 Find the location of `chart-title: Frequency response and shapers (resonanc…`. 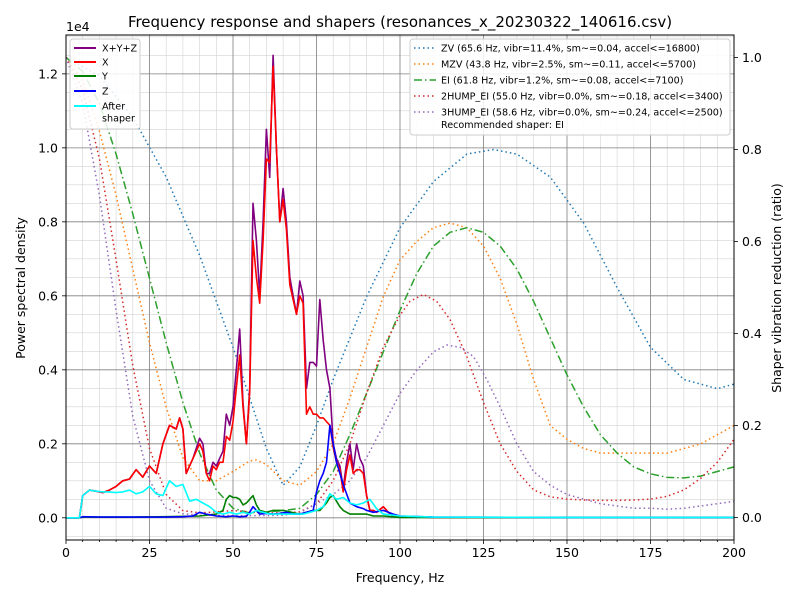

chart-title: Frequency response and shapers (resonanc… is located at coordinates (400, 22).